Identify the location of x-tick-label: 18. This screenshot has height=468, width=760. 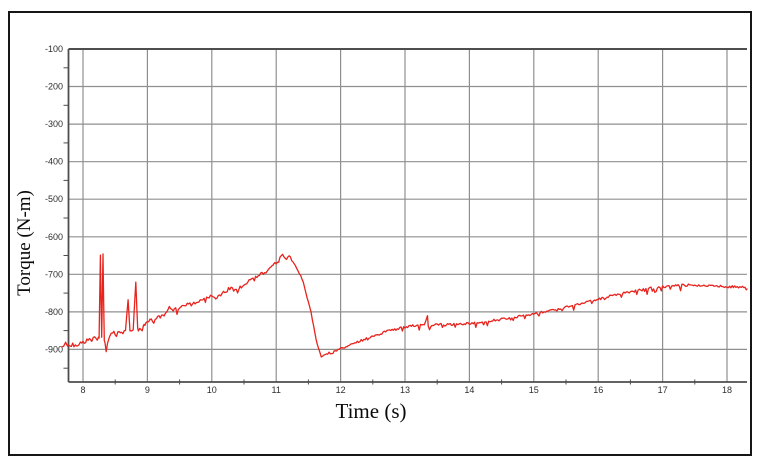
(727, 390).